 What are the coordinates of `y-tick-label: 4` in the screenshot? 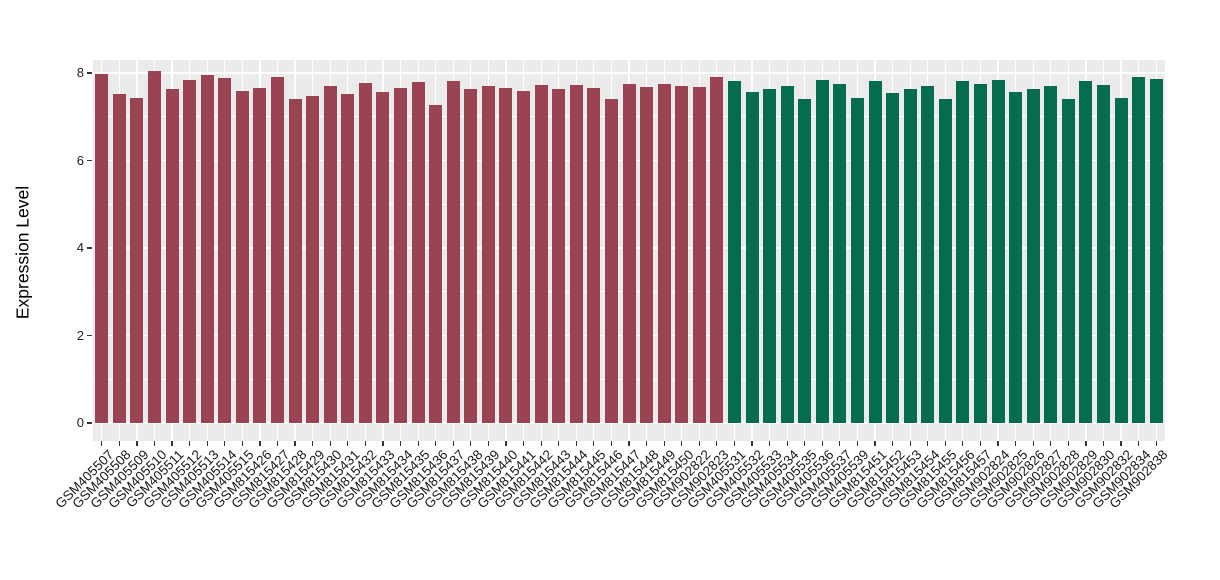 It's located at (80, 247).